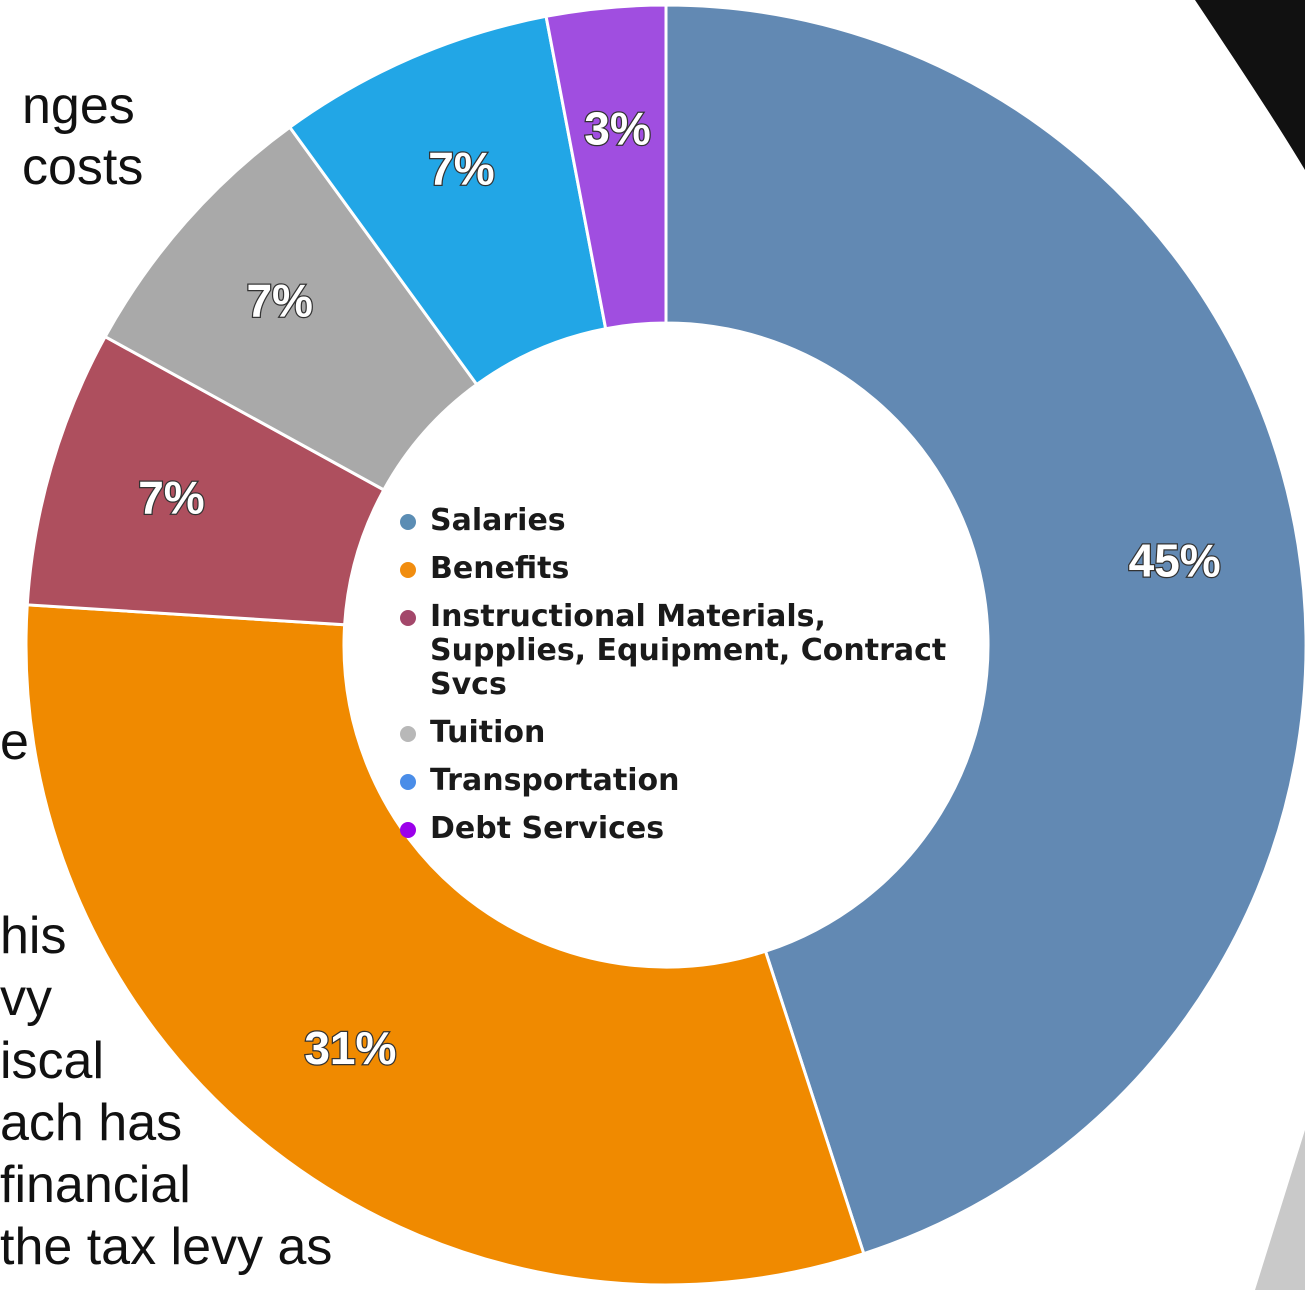 The height and width of the screenshot is (1290, 1305). Describe the element at coordinates (1250, 645) in the screenshot. I see `background-decoration` at that location.